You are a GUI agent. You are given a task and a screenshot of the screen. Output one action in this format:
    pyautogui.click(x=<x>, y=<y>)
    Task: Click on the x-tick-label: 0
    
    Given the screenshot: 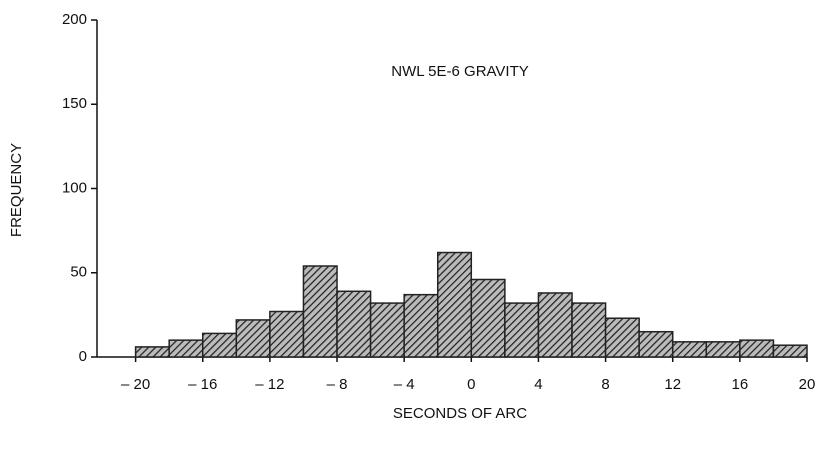 What is the action you would take?
    pyautogui.click(x=471, y=384)
    